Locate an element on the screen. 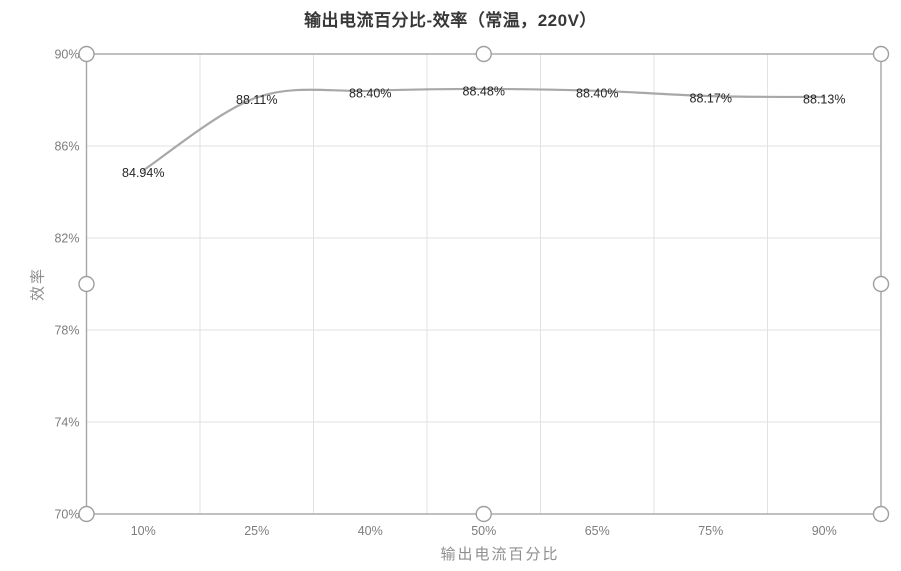 Image resolution: width=901 pixels, height=571 pixels. x-axis-title: 输出电流百分比 is located at coordinates (500, 555).